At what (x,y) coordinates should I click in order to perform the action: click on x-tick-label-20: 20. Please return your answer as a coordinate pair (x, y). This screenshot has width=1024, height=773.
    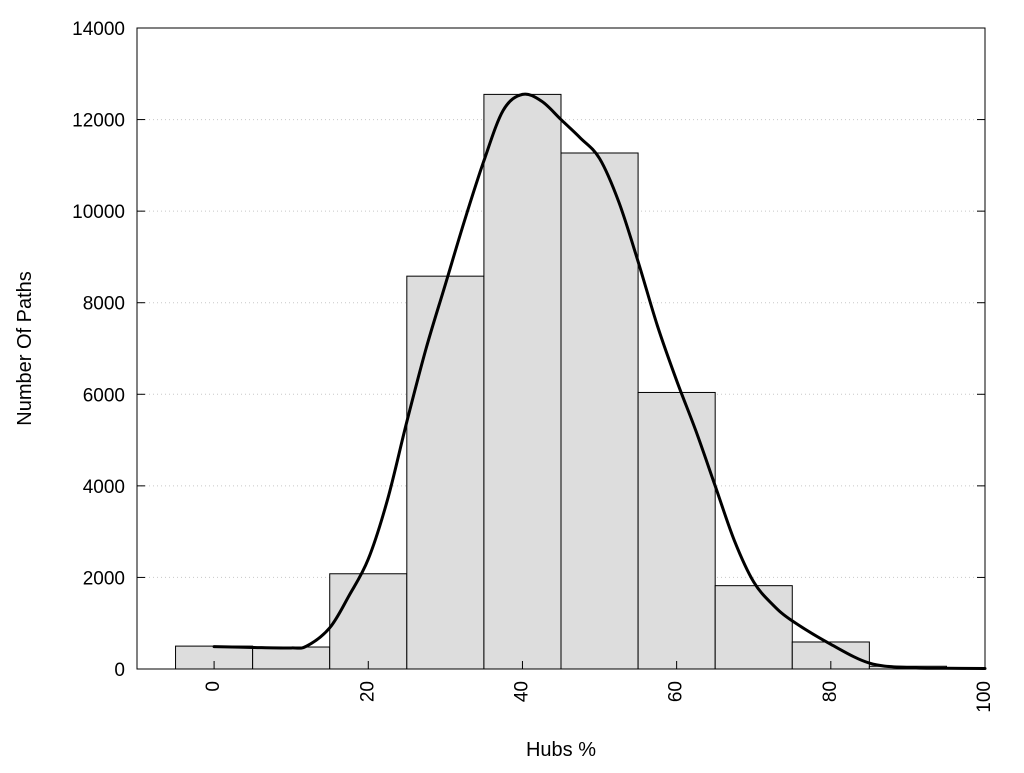
    Looking at the image, I should click on (367, 691).